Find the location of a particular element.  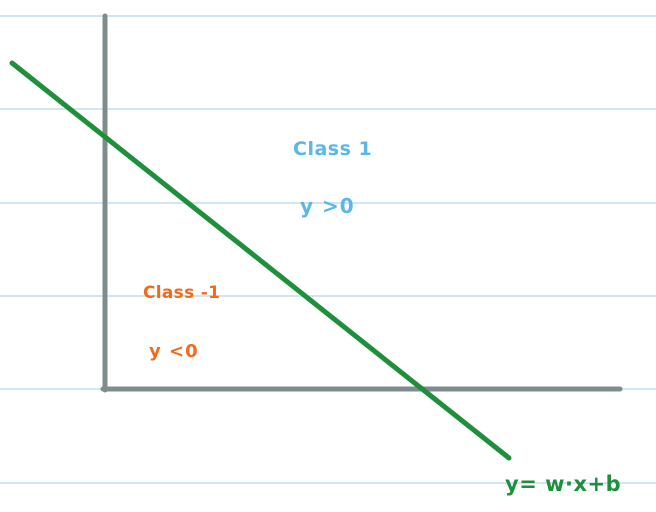

boundary-equation: y= w·x+b is located at coordinates (563, 484).